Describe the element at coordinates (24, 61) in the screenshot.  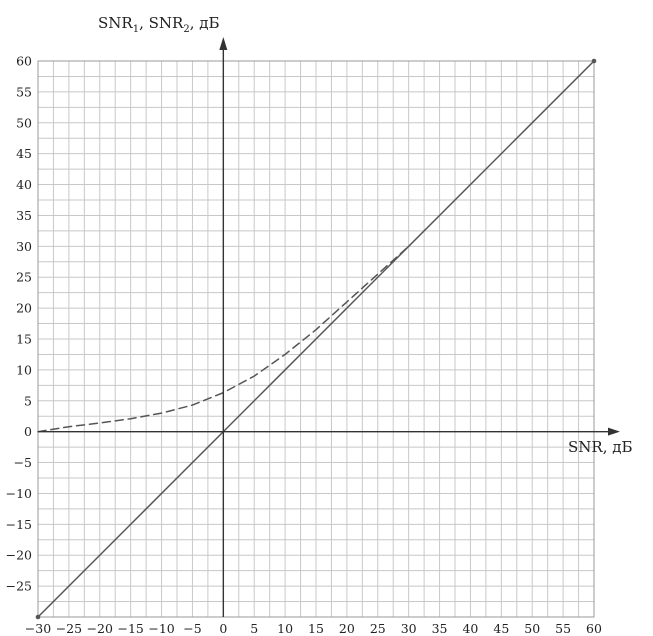
I see `y-tick-label: 60` at that location.